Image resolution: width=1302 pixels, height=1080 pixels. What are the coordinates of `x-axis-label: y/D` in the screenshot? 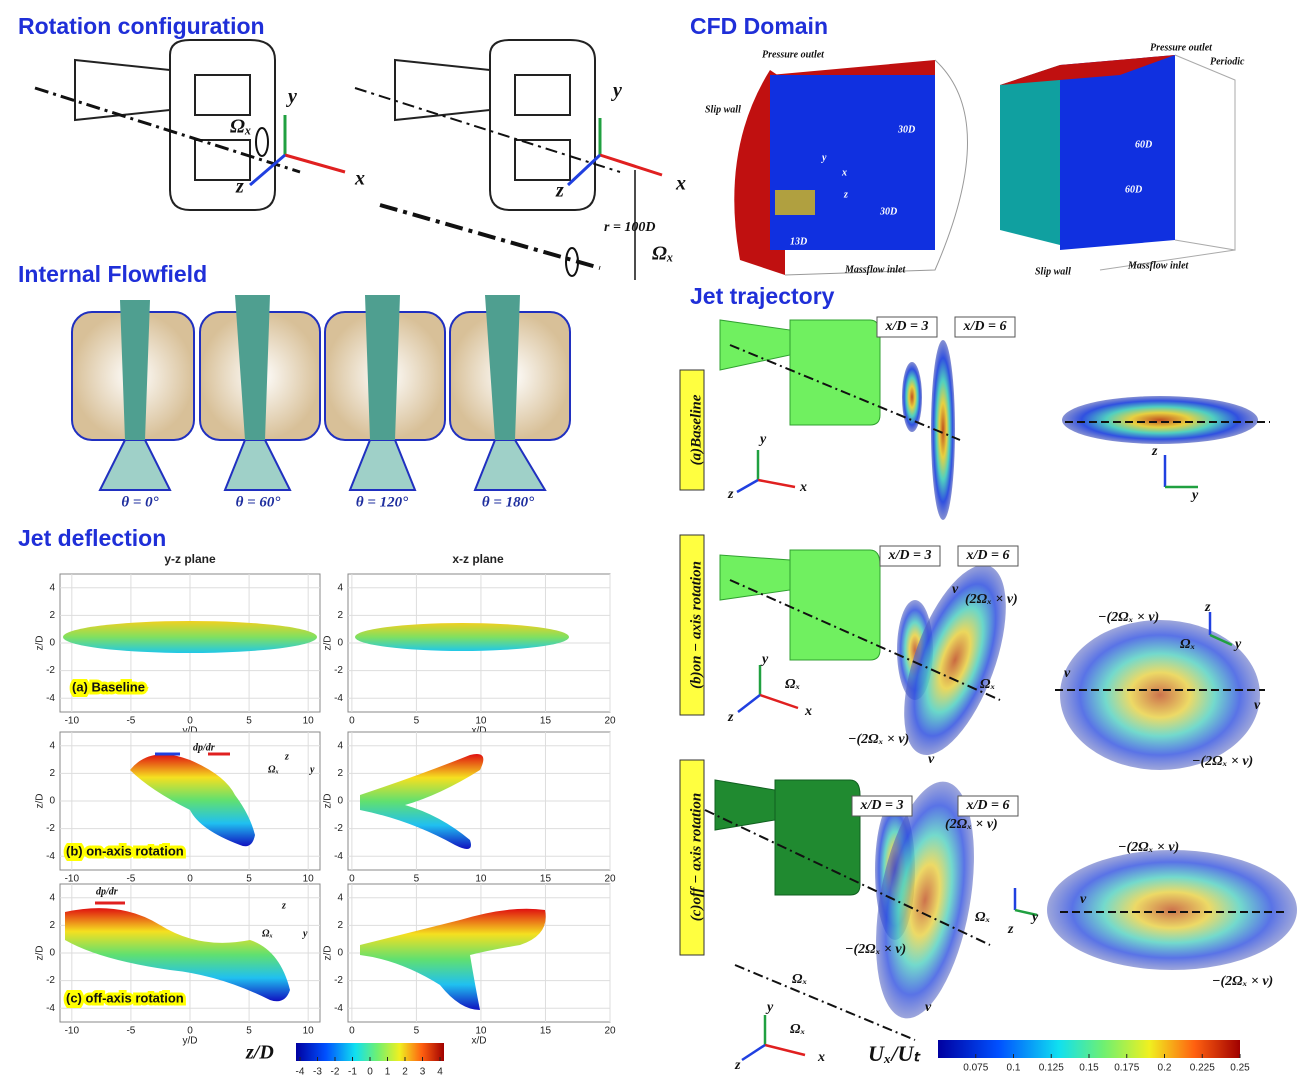 It's located at (190, 731).